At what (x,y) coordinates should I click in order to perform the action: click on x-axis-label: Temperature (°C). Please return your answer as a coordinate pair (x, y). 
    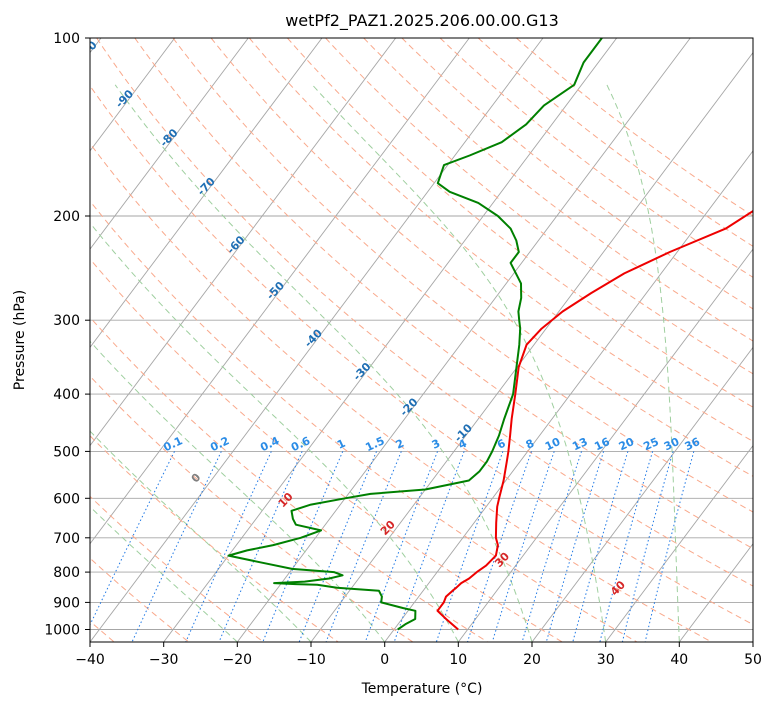
    Looking at the image, I should click on (422, 689).